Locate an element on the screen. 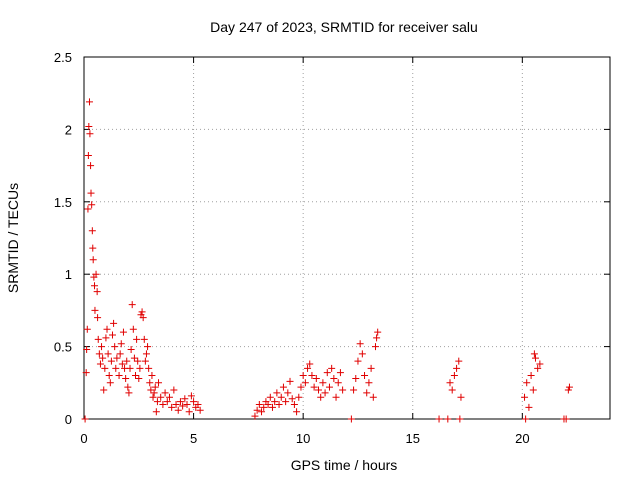  x-tick-label: 15 is located at coordinates (413, 438).